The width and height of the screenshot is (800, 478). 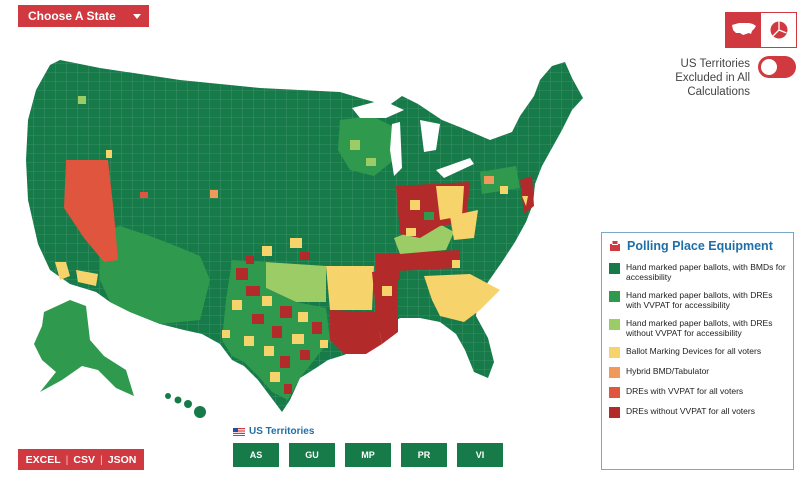 I want to click on ballot-box-icon, so click(x=615, y=246).